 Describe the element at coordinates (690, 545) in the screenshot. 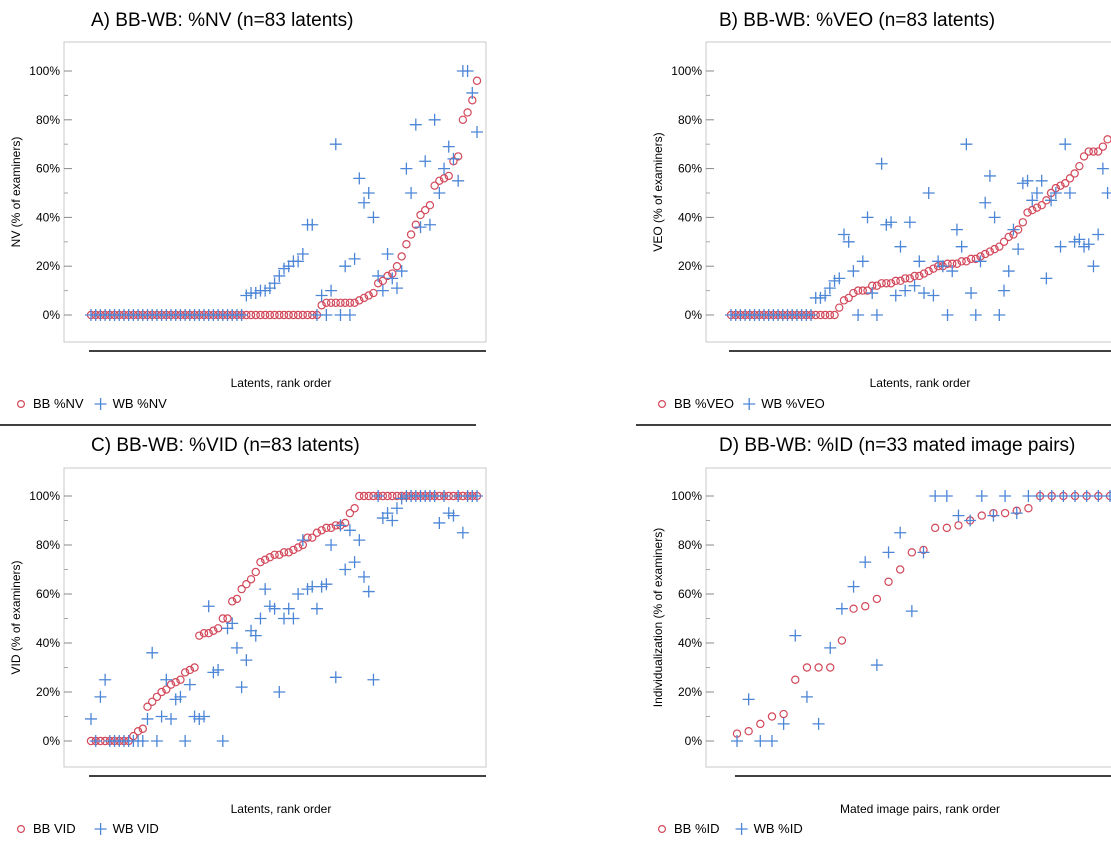

I see `panel-d-ytick-label: 80%` at that location.